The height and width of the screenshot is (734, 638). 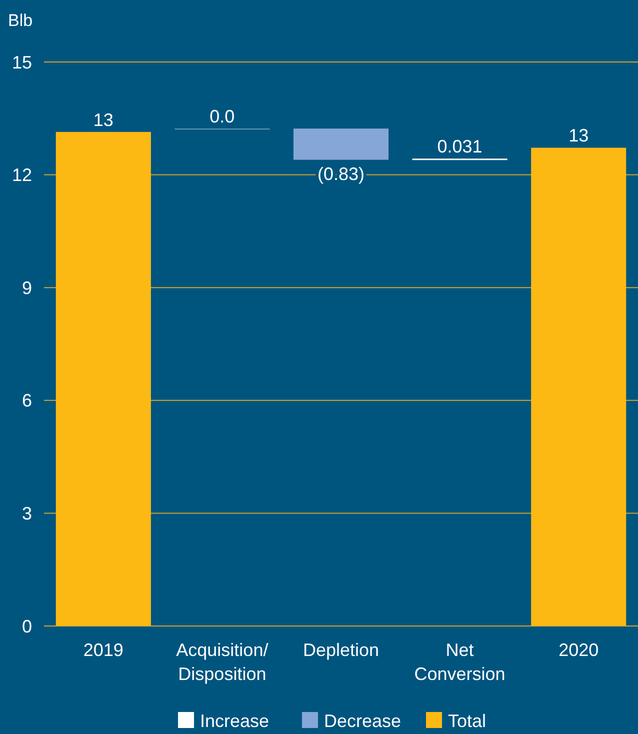 I want to click on y-tick-label: 12, so click(x=22, y=175).